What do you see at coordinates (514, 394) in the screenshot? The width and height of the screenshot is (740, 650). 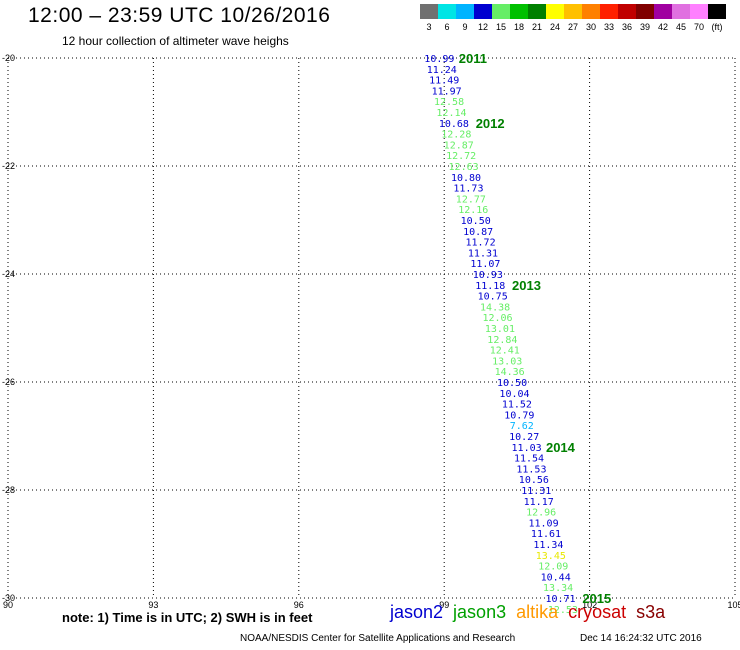 I see `swh-point-label: 10.04` at bounding box center [514, 394].